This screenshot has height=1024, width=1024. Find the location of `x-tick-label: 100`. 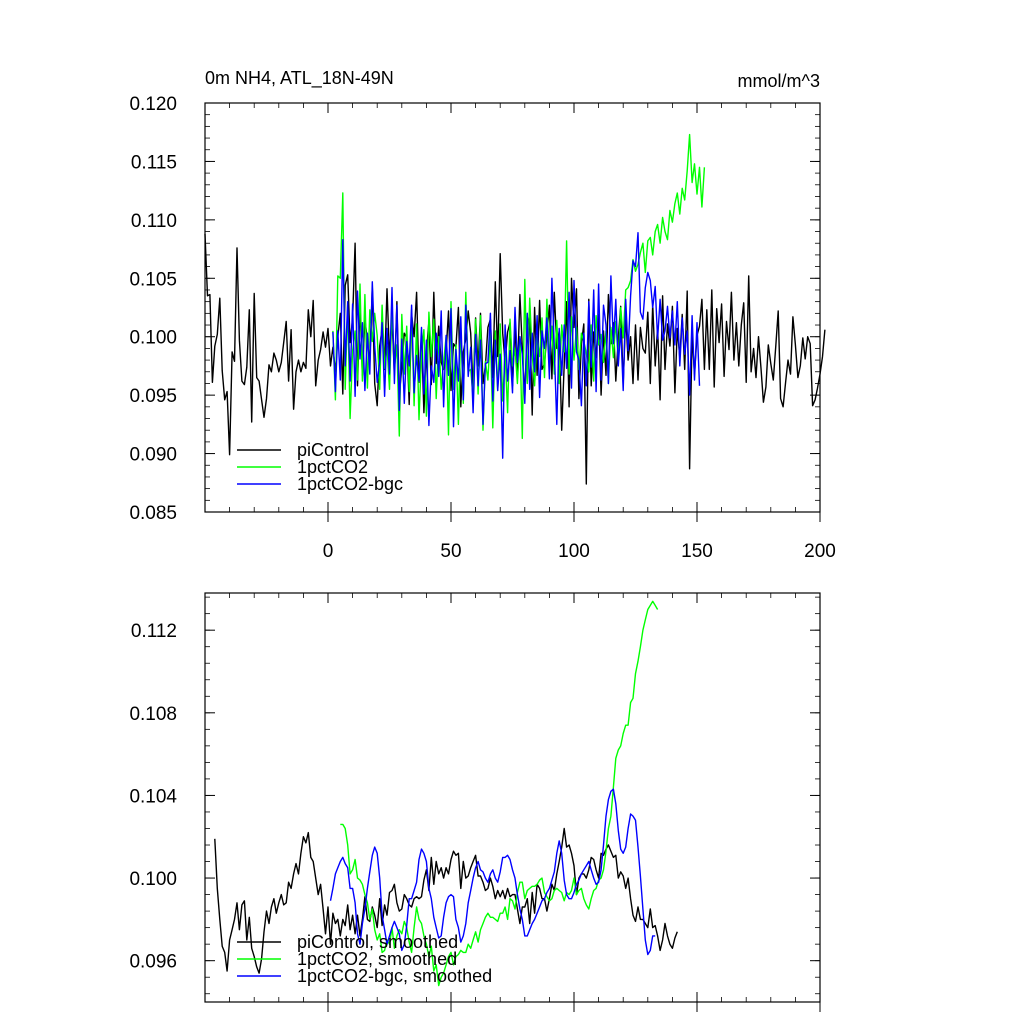

x-tick-label: 100 is located at coordinates (574, 551).